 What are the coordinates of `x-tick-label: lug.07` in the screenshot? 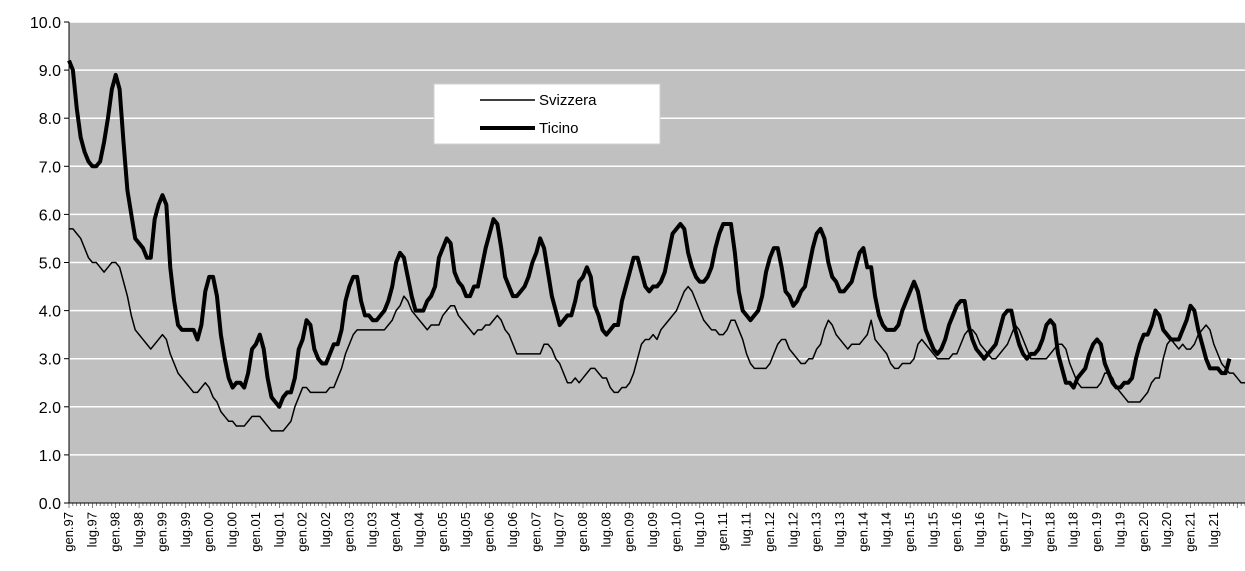 It's located at (559, 529).